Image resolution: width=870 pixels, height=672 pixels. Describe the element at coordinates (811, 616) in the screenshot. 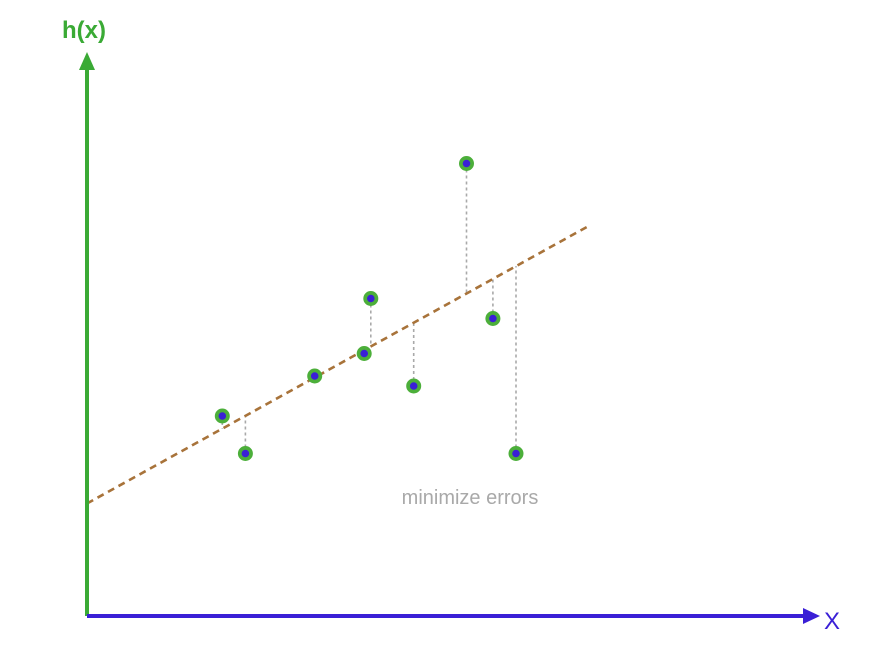

I see `x-axis-arrowhead` at that location.